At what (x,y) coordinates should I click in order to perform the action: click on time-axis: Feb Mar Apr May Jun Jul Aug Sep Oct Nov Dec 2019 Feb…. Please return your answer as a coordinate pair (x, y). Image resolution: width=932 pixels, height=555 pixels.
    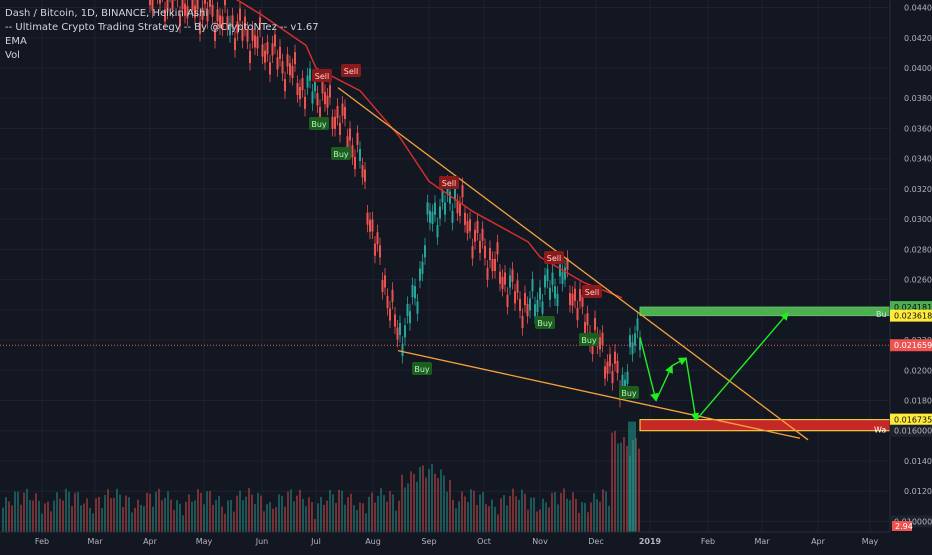
    Looking at the image, I should click on (445, 540).